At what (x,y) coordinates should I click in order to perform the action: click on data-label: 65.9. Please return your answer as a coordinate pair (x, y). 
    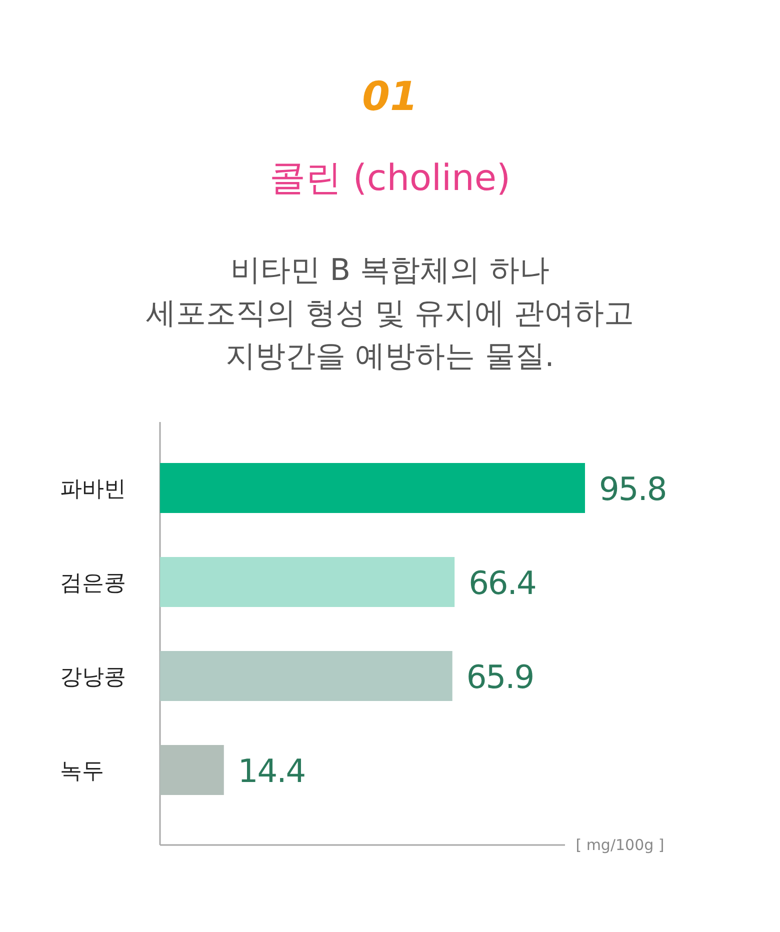
    Looking at the image, I should click on (500, 677).